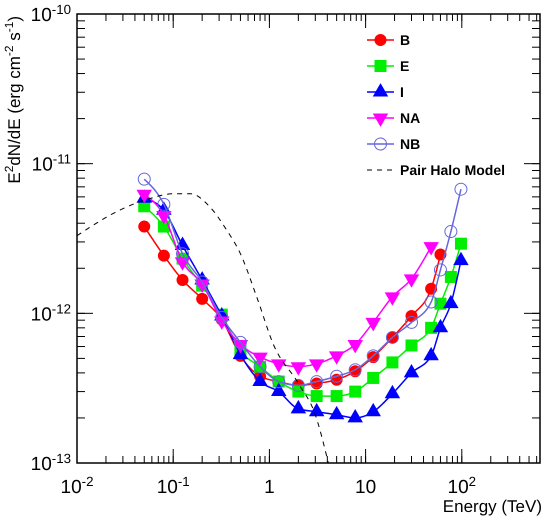 Image resolution: width=547 pixels, height=517 pixels. What do you see at coordinates (173, 486) in the screenshot?
I see `x-tick-label: 10$^{-1}$` at bounding box center [173, 486].